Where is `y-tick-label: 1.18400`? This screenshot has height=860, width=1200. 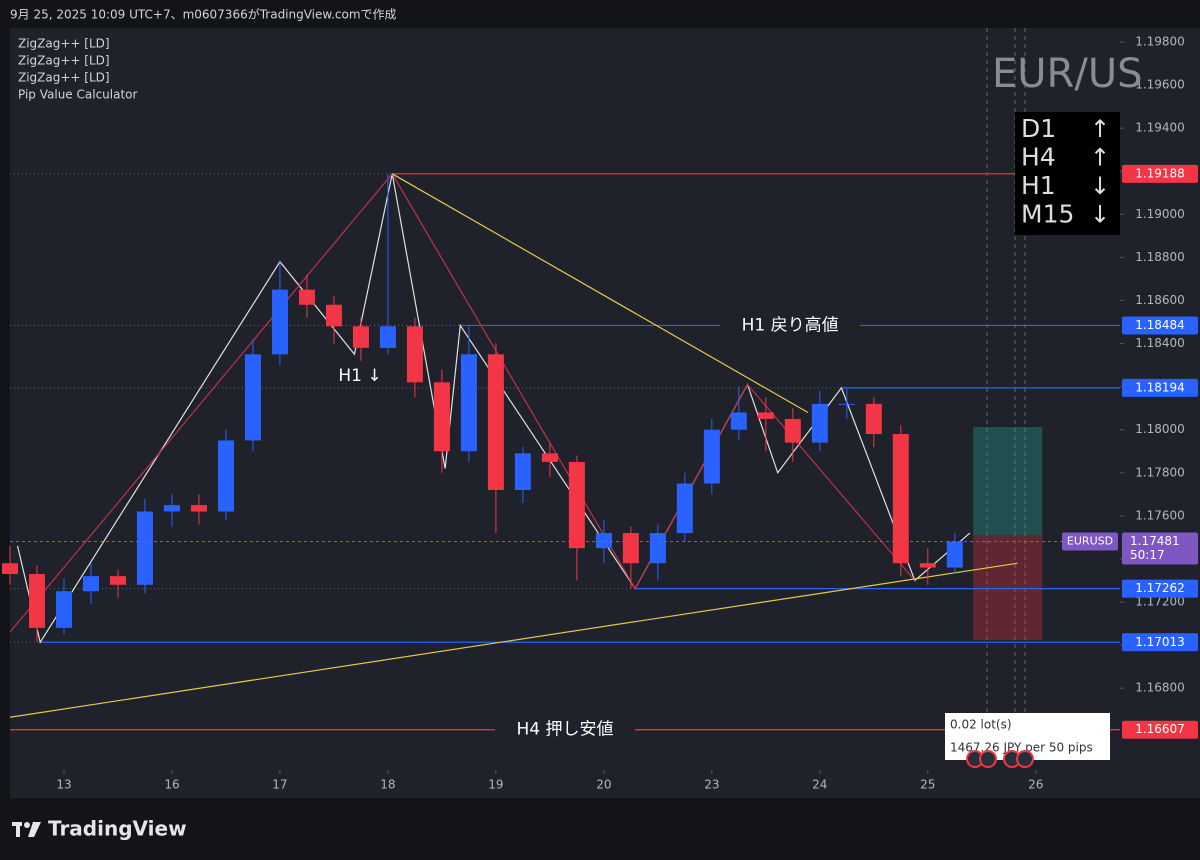
y-tick-label: 1.18400 is located at coordinates (1160, 343).